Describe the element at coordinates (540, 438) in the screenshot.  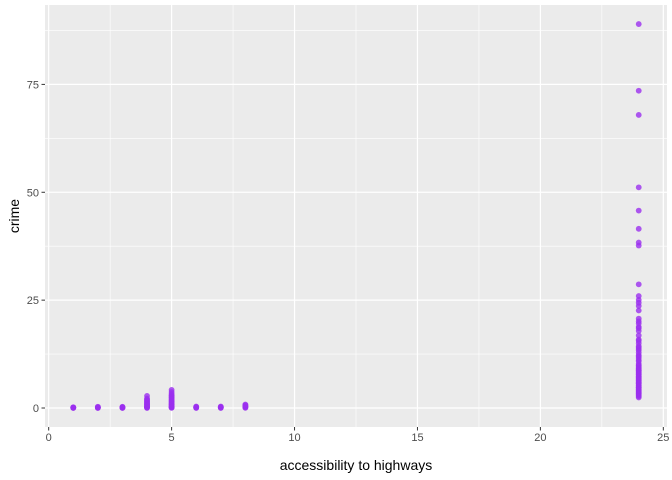
I see `x-tick-label: 20` at that location.